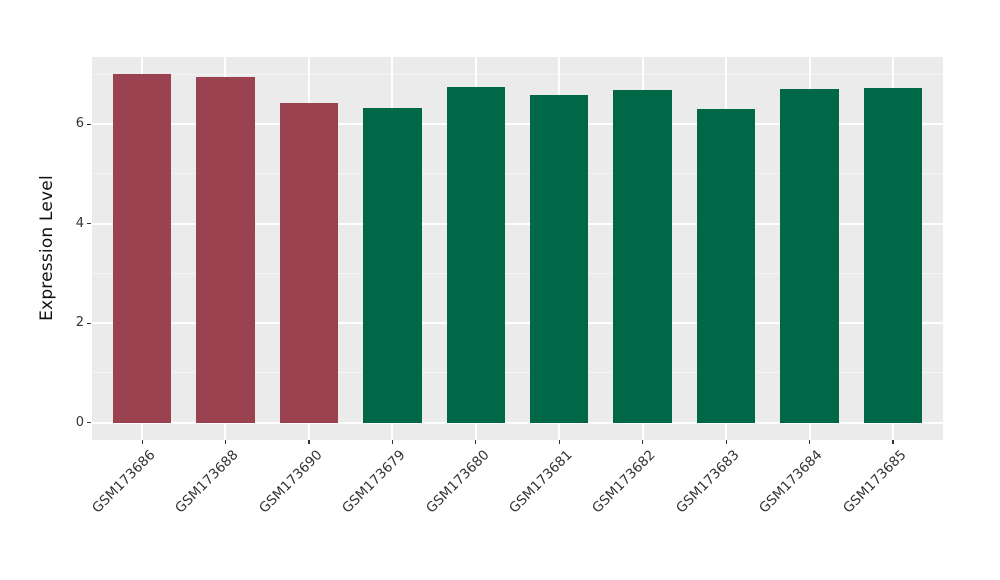 The image size is (1000, 580). I want to click on bar-GSM173688, so click(225, 249).